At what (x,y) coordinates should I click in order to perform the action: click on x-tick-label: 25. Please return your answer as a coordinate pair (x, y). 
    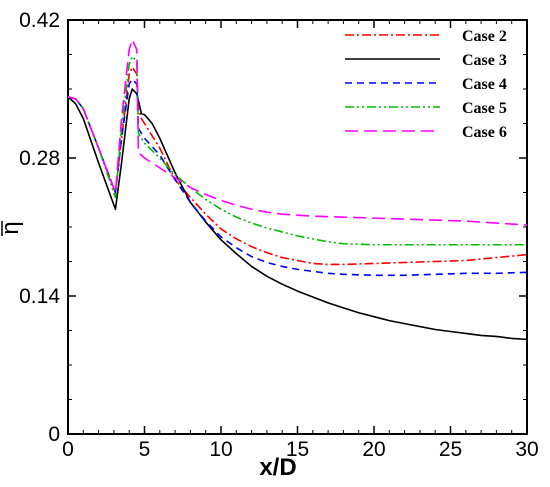
    Looking at the image, I should click on (450, 449).